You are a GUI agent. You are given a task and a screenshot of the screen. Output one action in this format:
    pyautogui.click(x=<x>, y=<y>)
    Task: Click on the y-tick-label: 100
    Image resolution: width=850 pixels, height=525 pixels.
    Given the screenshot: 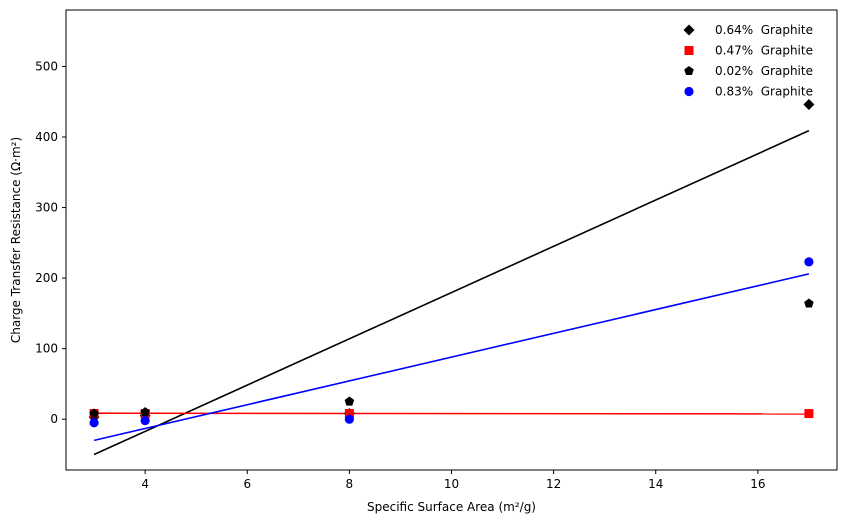 What is the action you would take?
    pyautogui.click(x=46, y=349)
    